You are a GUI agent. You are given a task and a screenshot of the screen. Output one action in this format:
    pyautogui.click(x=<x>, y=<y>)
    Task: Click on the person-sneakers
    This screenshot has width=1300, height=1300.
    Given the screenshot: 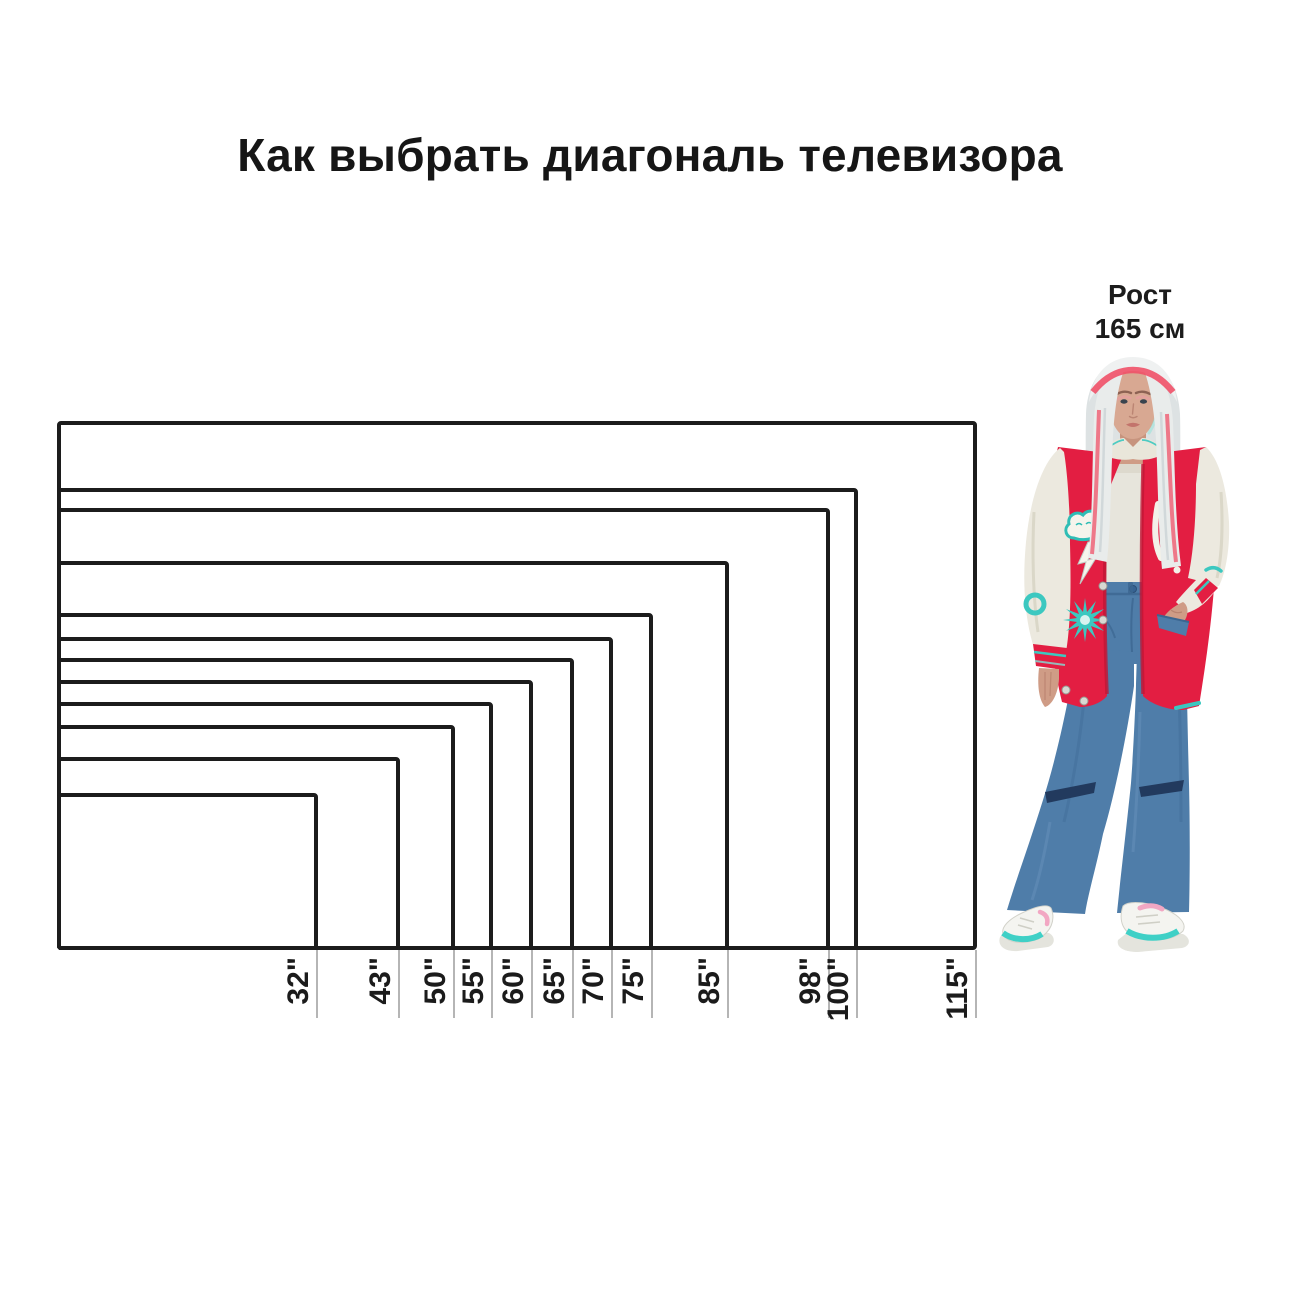 What is the action you would take?
    pyautogui.click(x=1094, y=927)
    